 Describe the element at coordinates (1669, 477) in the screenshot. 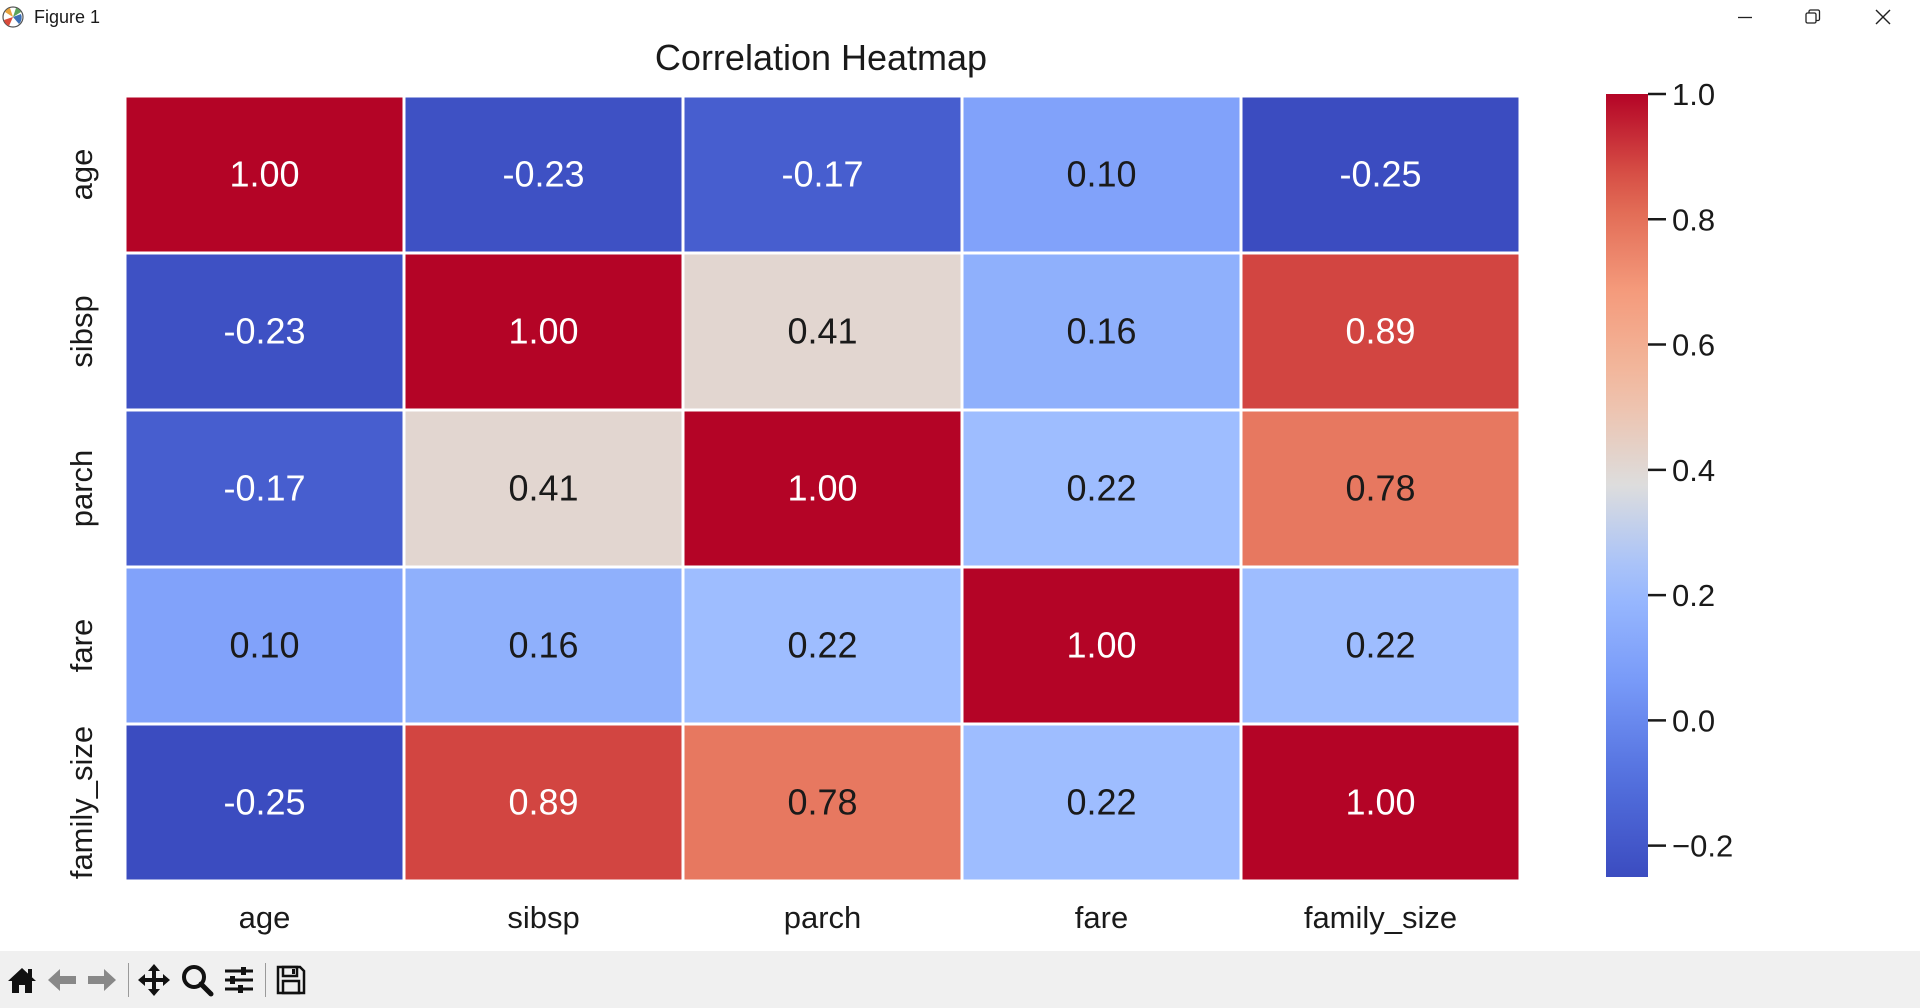

I see `colorbar: 1.0 0.8 0.6 0.4 0.2 0.0 −0.2` at that location.